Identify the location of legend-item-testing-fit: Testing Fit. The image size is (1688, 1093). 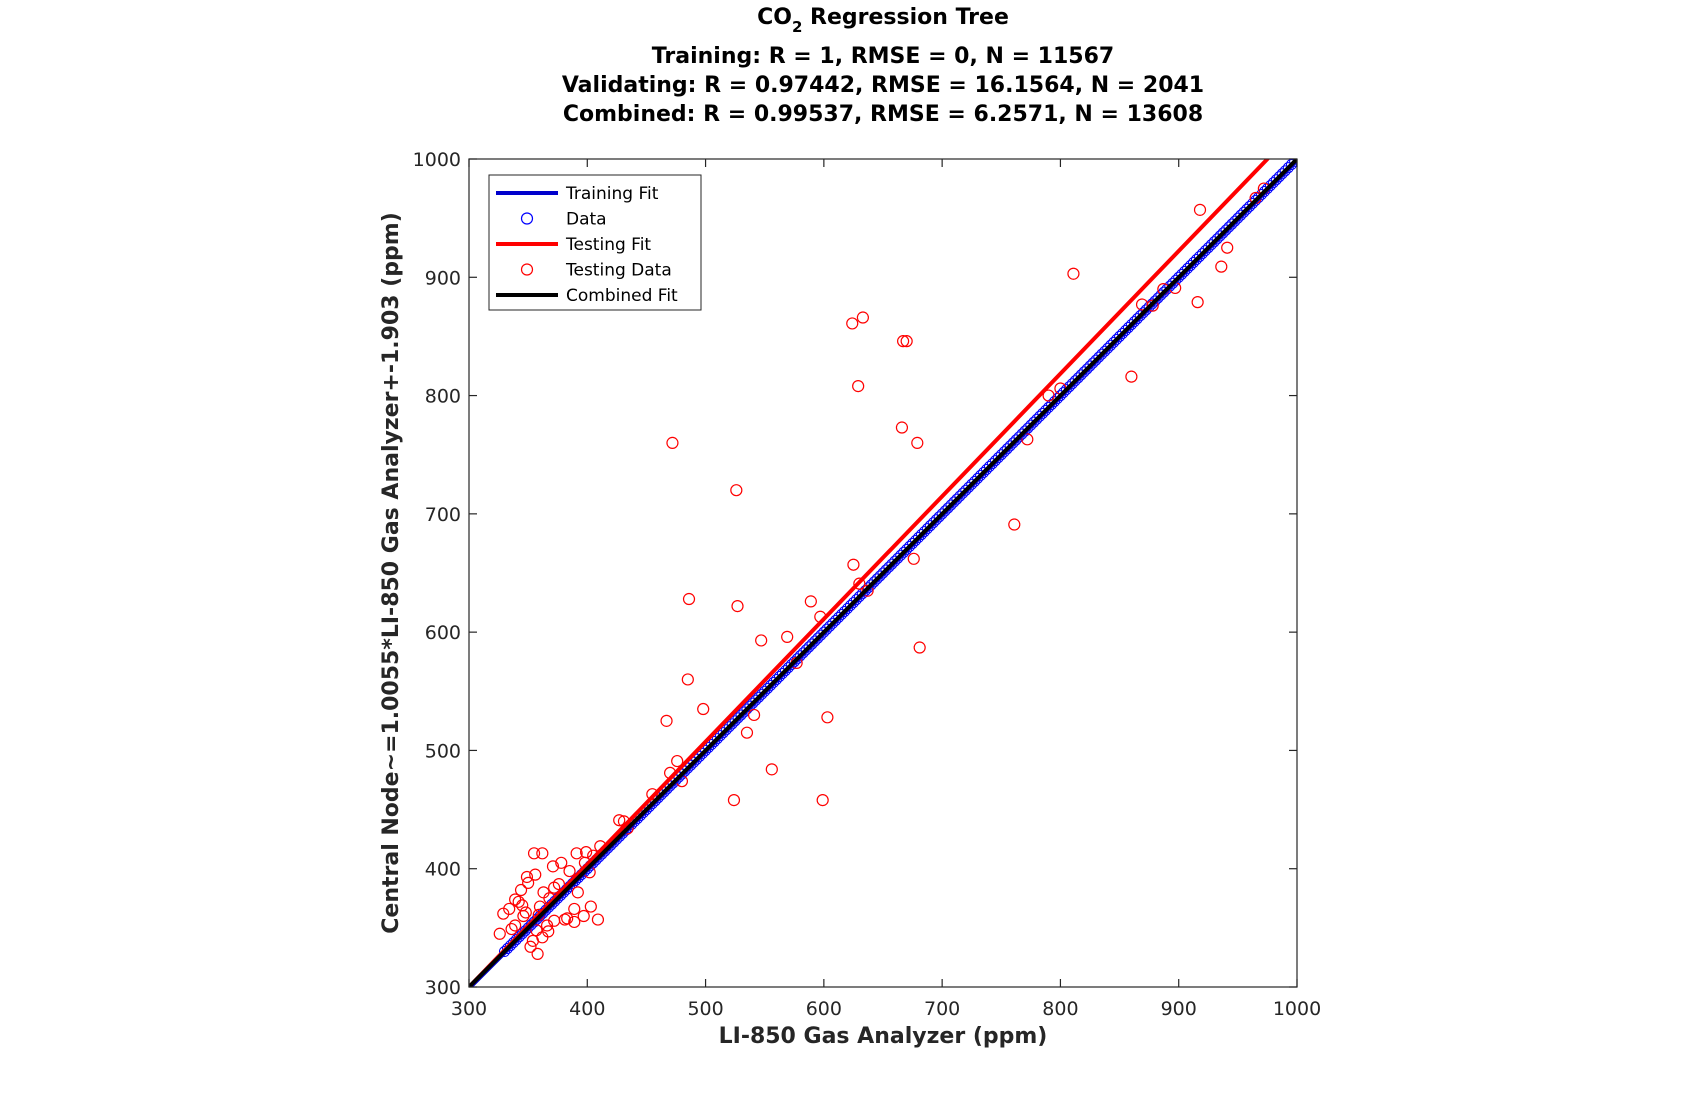
(573, 245).